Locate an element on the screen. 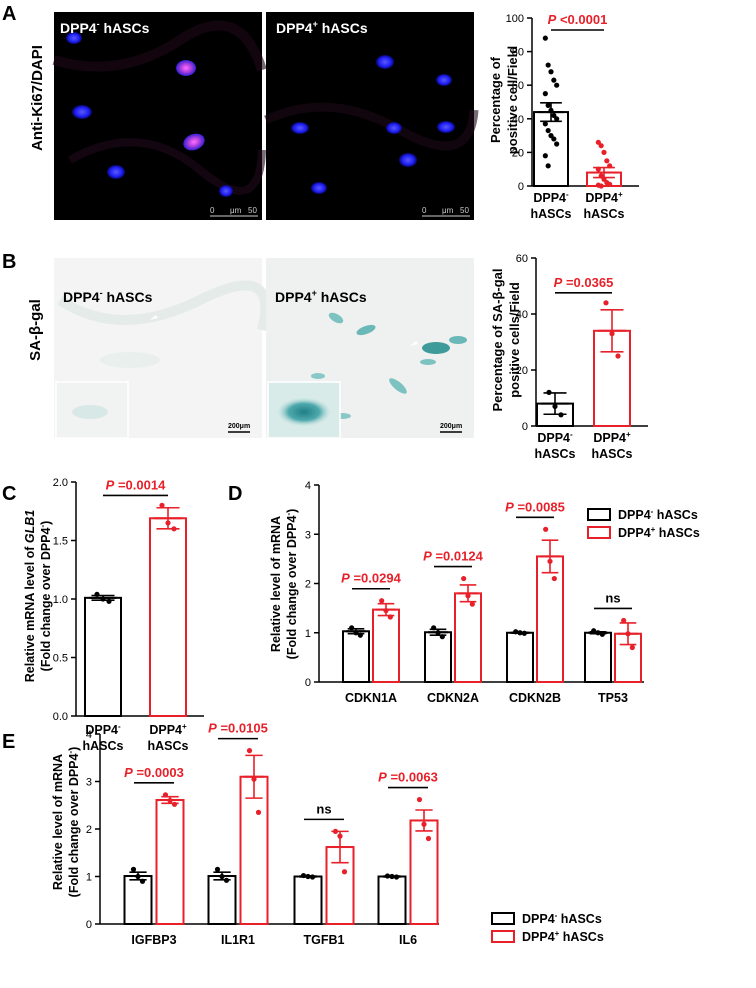  svg-text: 0 is located at coordinates (212, 210).